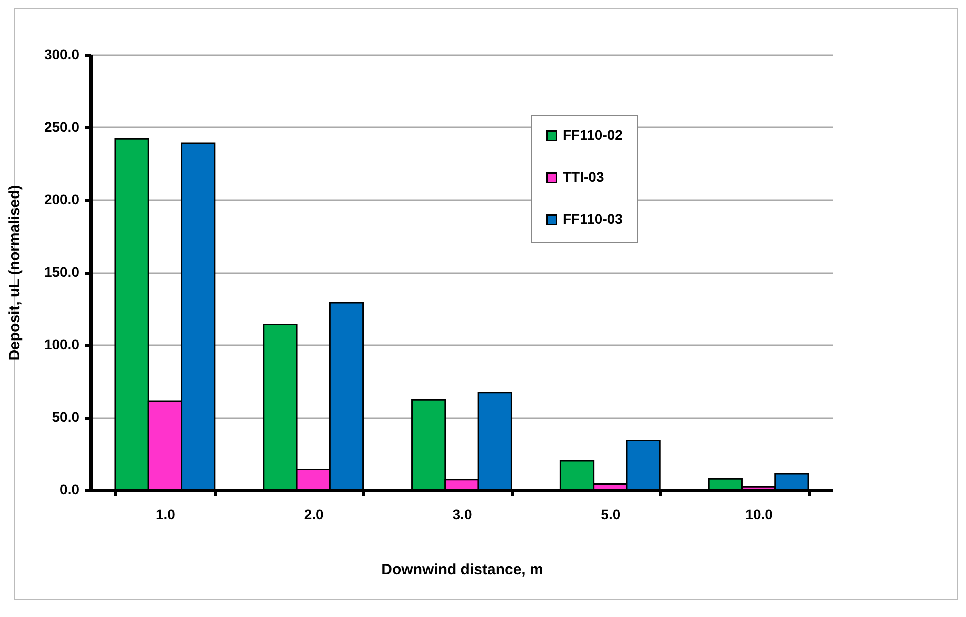 This screenshot has height=617, width=966. I want to click on y-tick-label: 250.0, so click(62, 127).